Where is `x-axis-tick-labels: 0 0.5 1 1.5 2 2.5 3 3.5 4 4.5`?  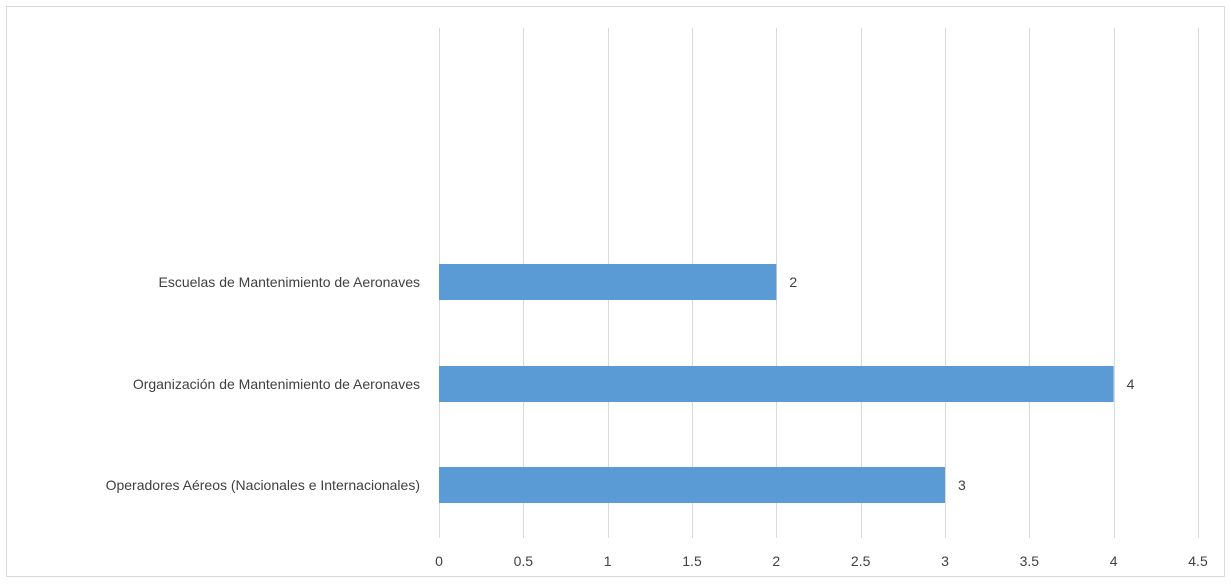 x-axis-tick-labels: 0 0.5 1 1.5 2 2.5 3 3.5 4 4.5 is located at coordinates (821, 561).